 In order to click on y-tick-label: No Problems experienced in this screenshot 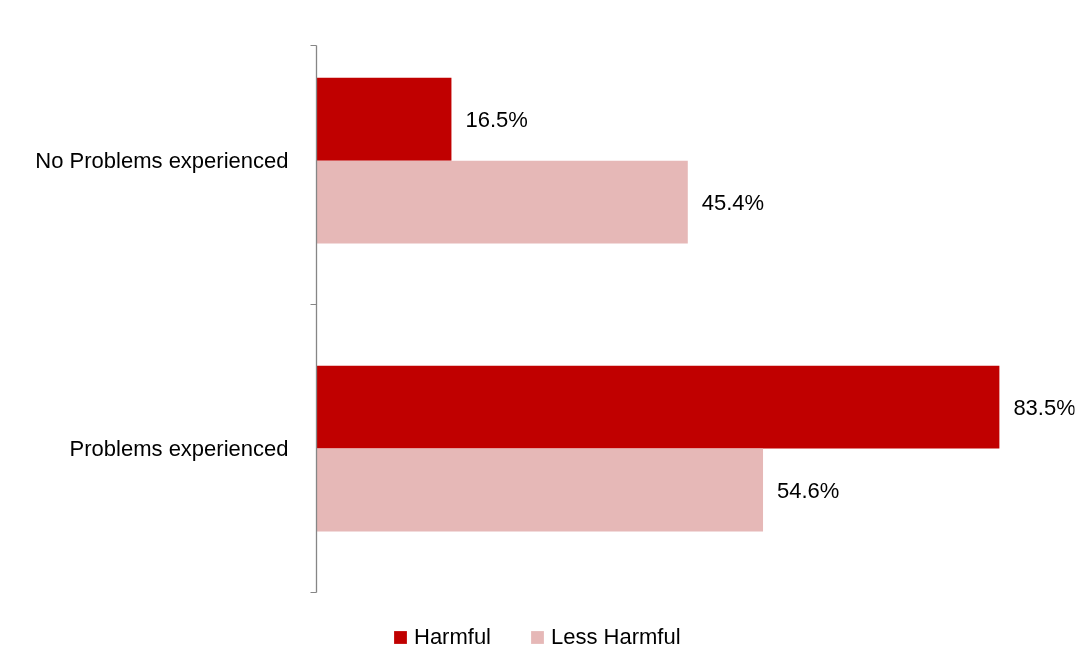, I will do `click(162, 161)`.